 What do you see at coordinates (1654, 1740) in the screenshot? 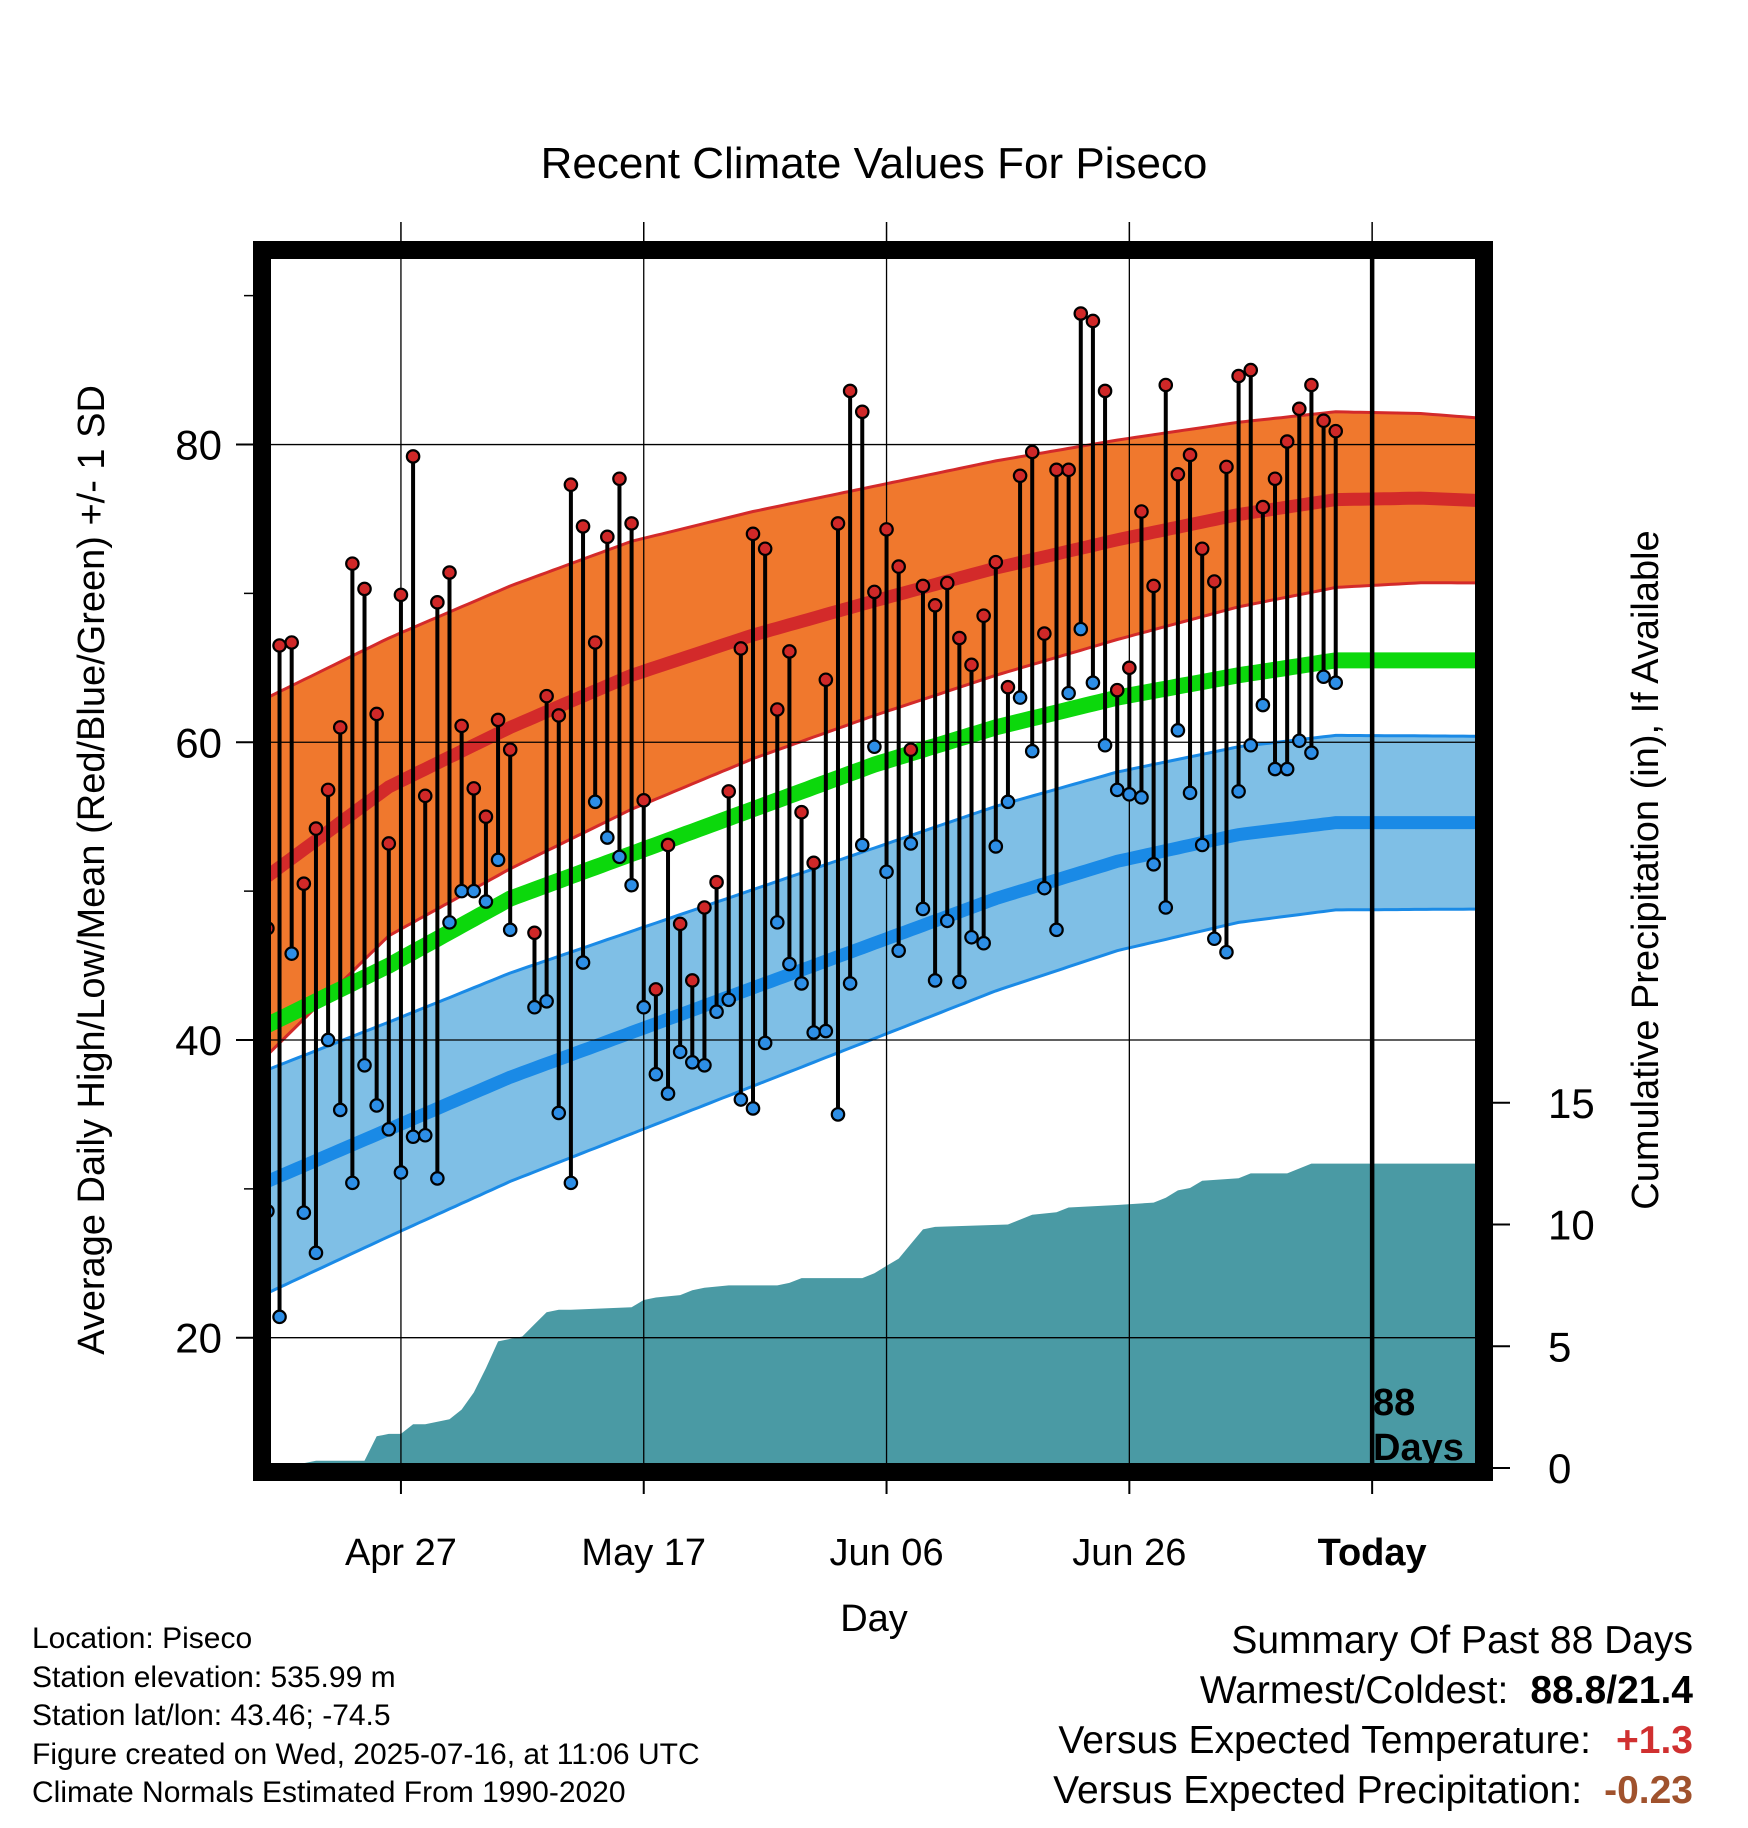
I see `temp-value: +1.3` at bounding box center [1654, 1740].